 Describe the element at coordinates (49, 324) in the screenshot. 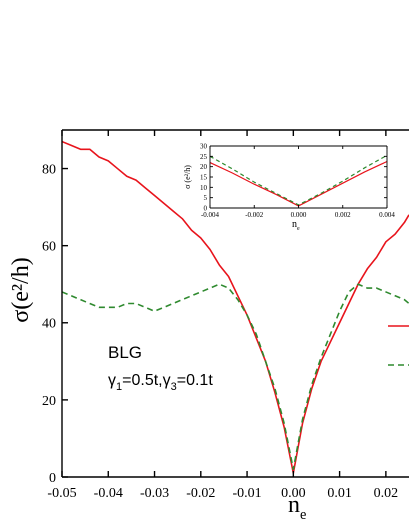

I see `y-tick-label: 40` at that location.